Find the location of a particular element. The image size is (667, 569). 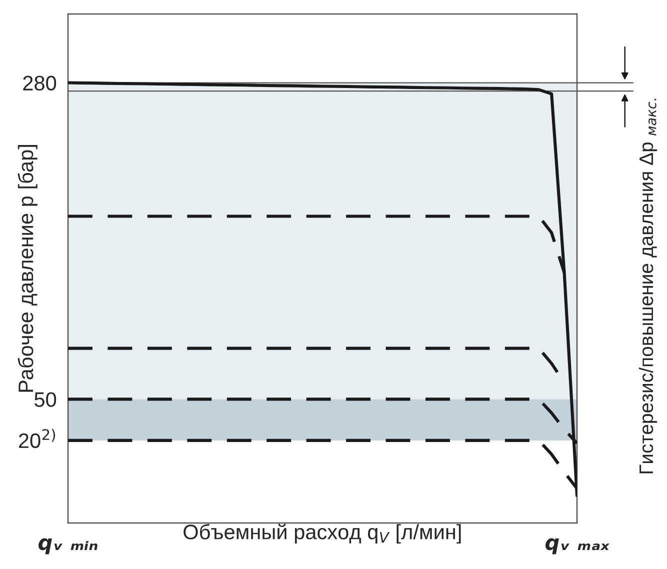

x-tick-label: qᵥ ₘᵢₙ is located at coordinates (68, 546).